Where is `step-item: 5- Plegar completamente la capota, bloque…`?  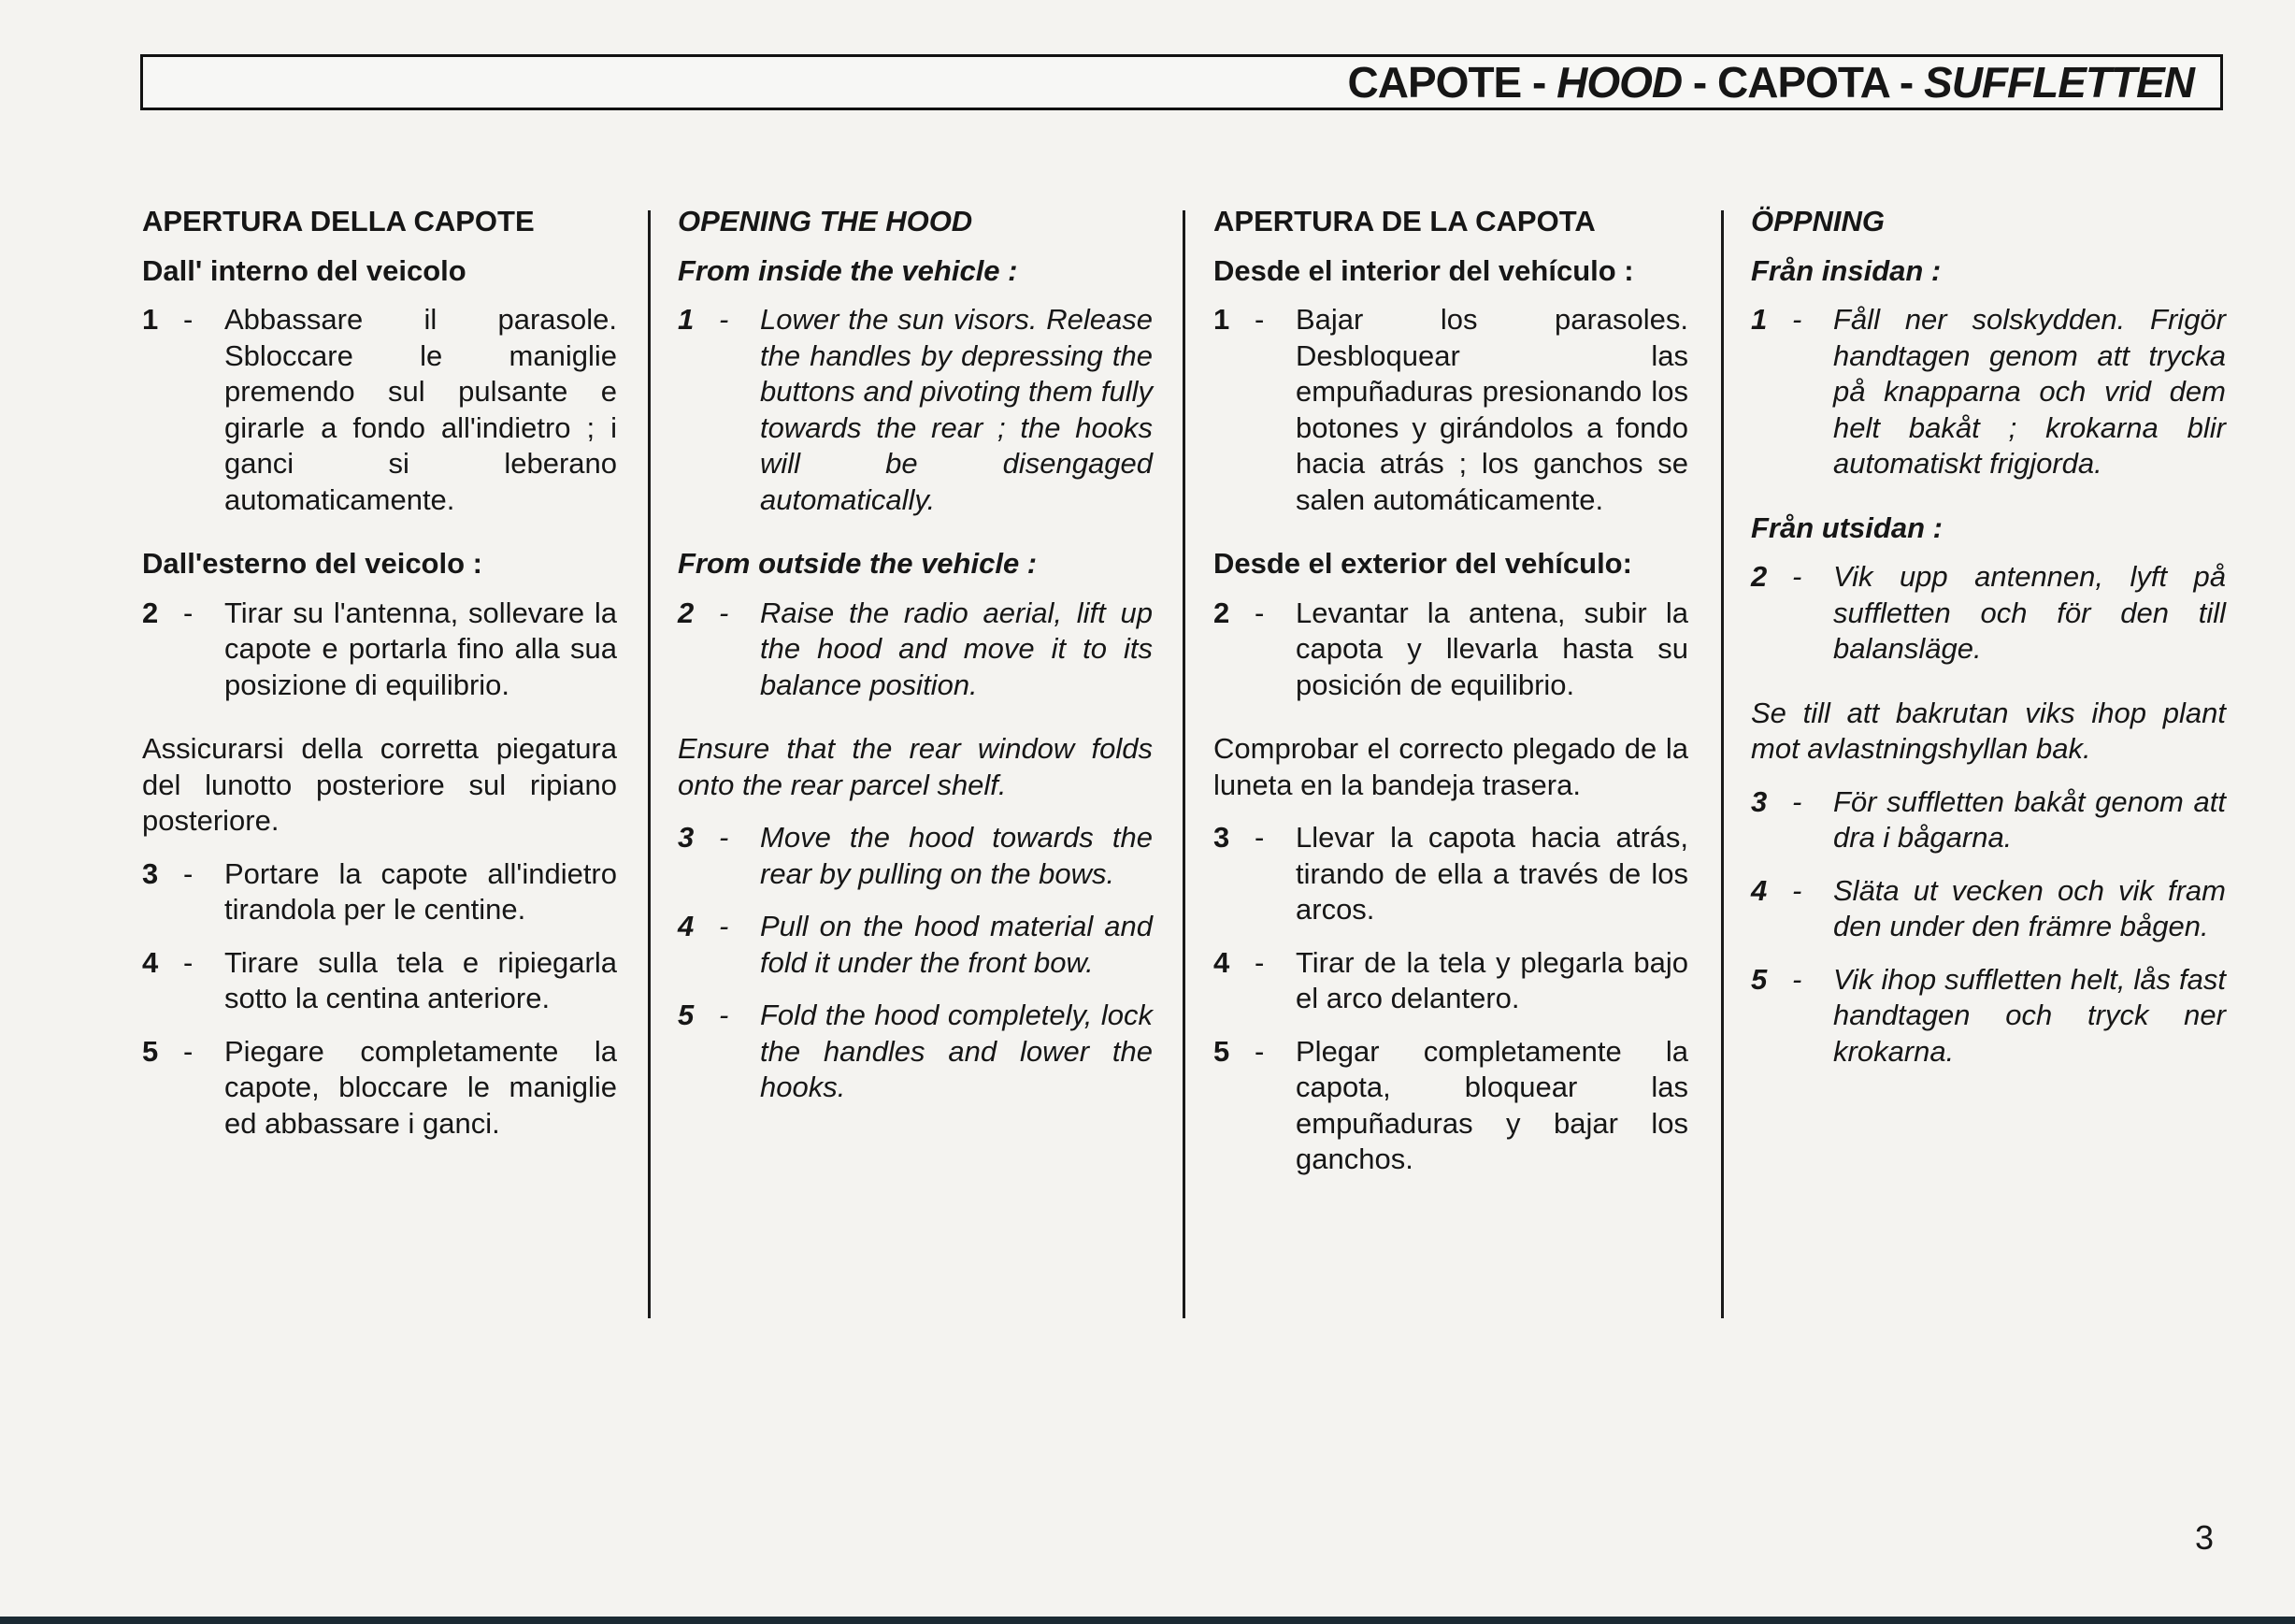
step-item: 5- Plegar completamente la capota, bloque… is located at coordinates (1450, 1106).